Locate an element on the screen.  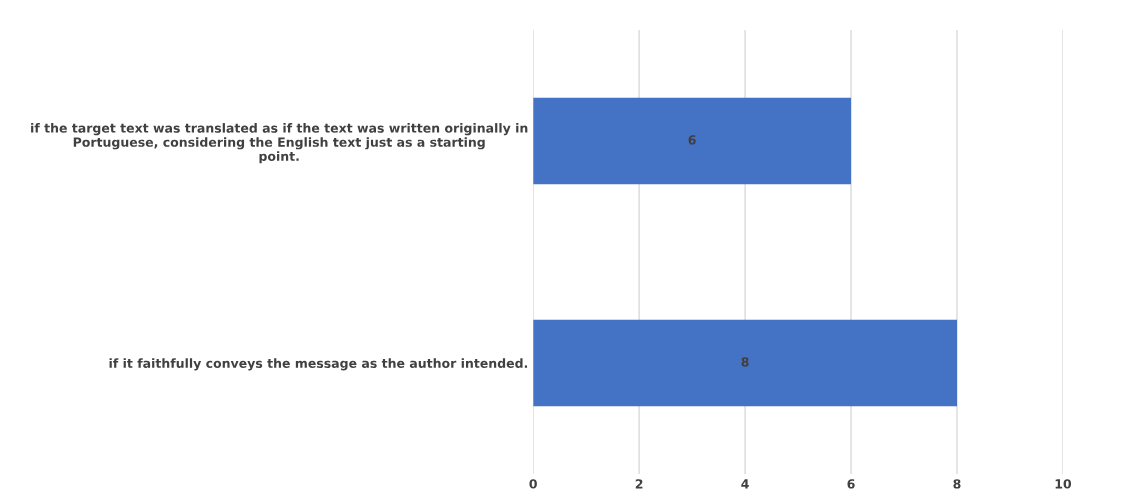
x-tick-label: 6 is located at coordinates (851, 484).